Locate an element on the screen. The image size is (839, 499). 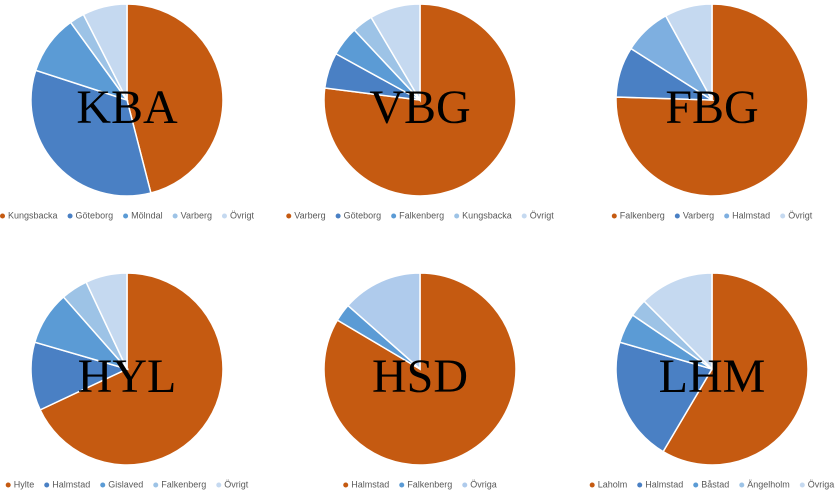
legend-label: Mölndal is located at coordinates (147, 215).